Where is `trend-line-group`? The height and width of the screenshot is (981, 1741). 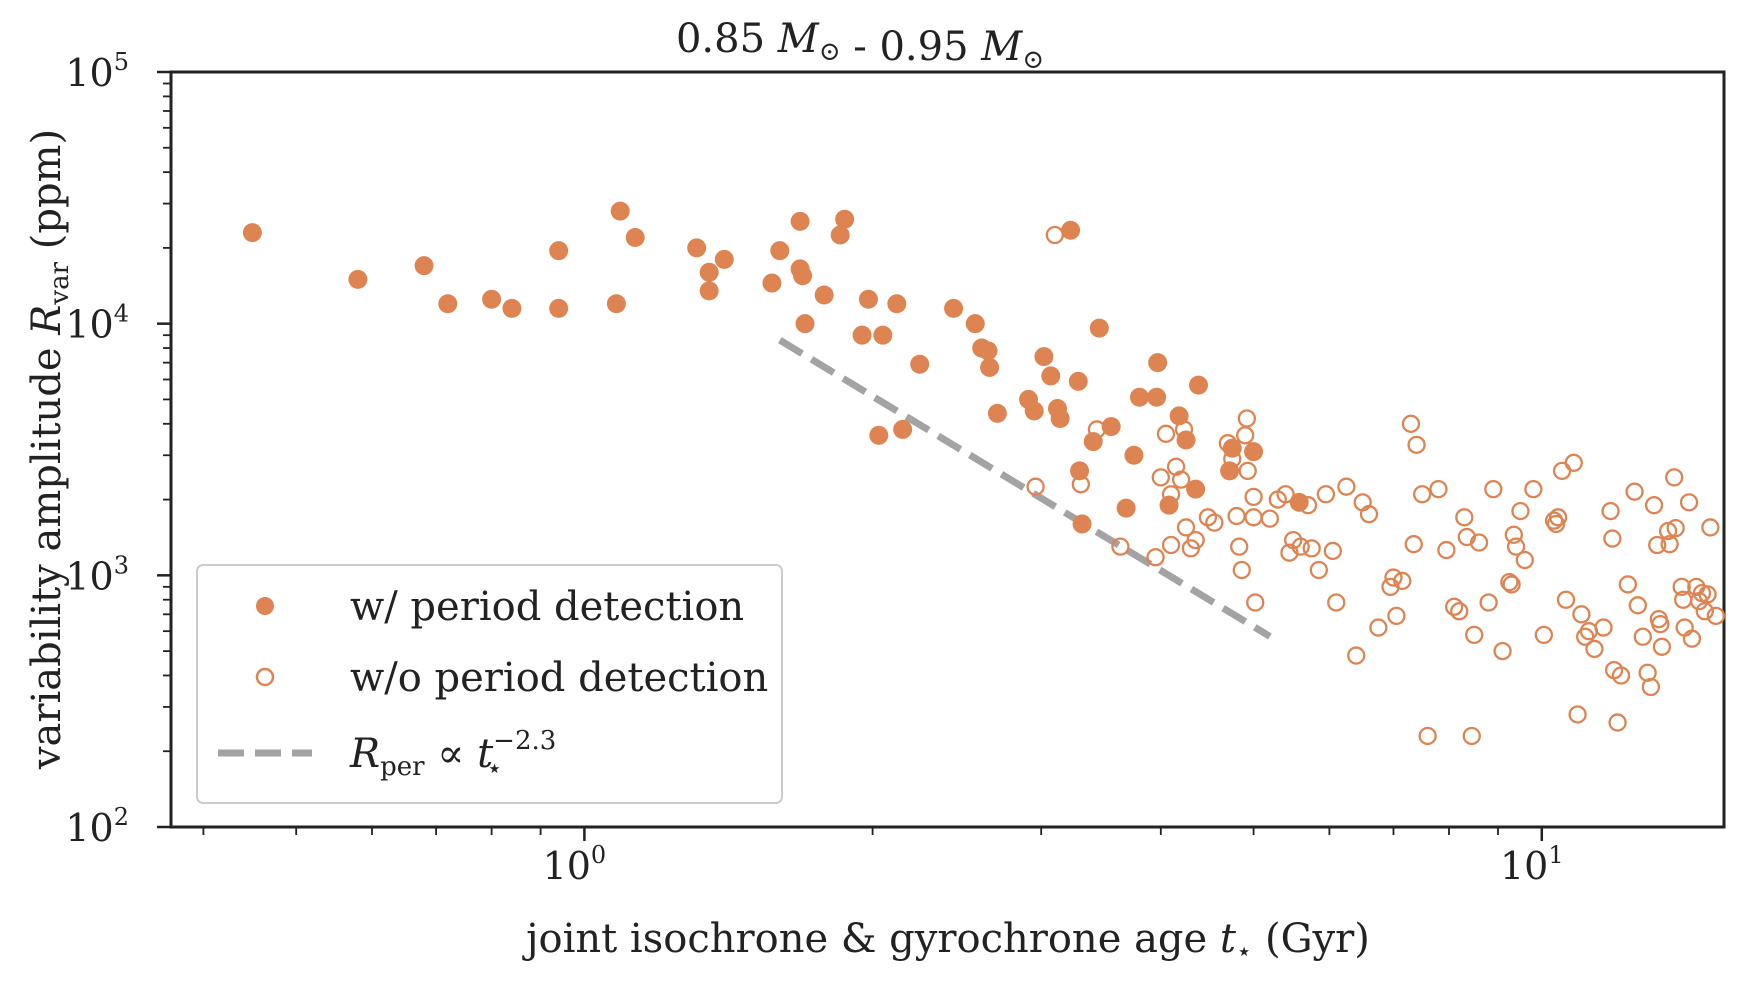
trend-line-group is located at coordinates (1025, 488).